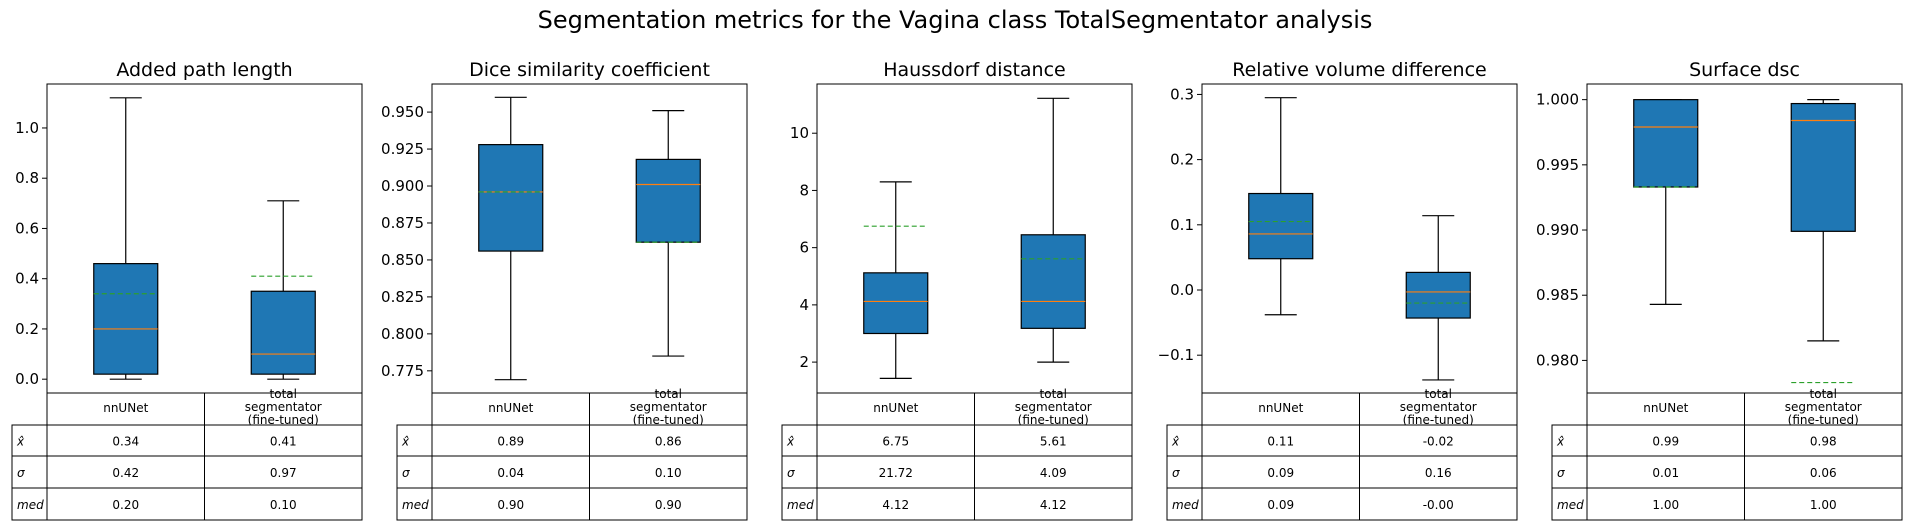 This screenshot has width=1910, height=529. Describe the element at coordinates (402, 223) in the screenshot. I see `y-tick-label: 0.875` at that location.